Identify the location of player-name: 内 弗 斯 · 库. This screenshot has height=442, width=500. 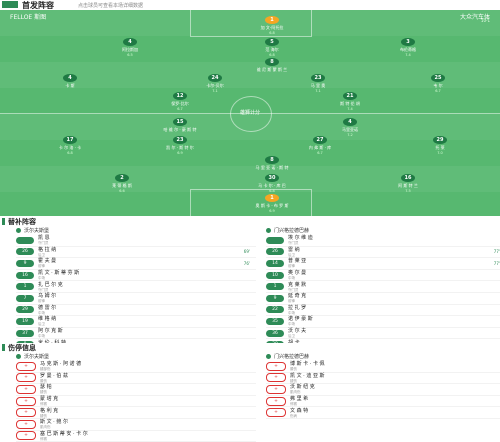
(320, 147).